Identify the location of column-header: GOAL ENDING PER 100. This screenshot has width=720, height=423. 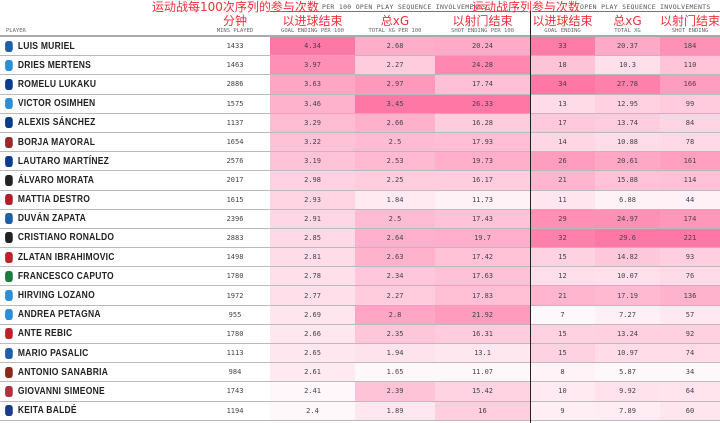
(312, 31).